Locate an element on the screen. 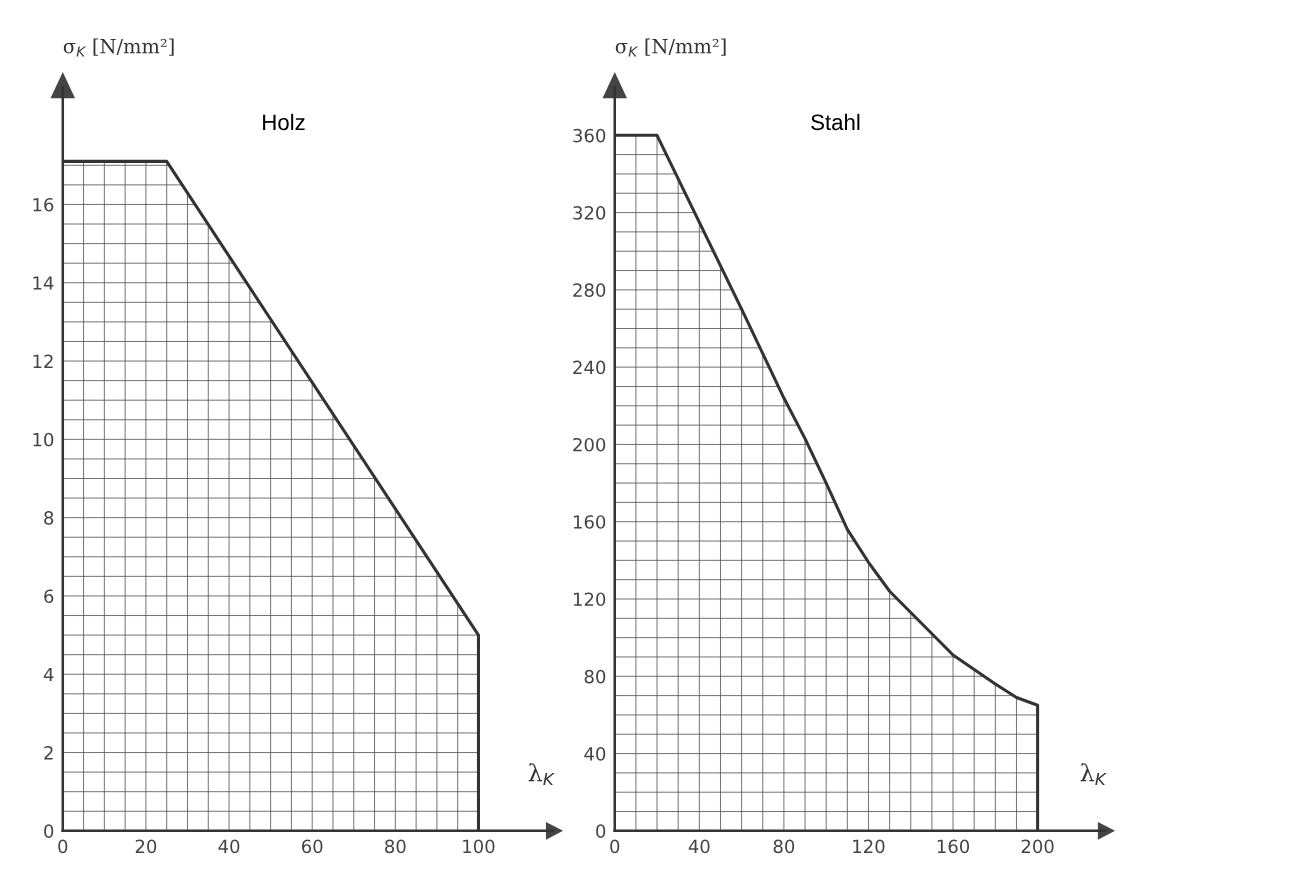  x-tick-label: 200 is located at coordinates (1037, 846).